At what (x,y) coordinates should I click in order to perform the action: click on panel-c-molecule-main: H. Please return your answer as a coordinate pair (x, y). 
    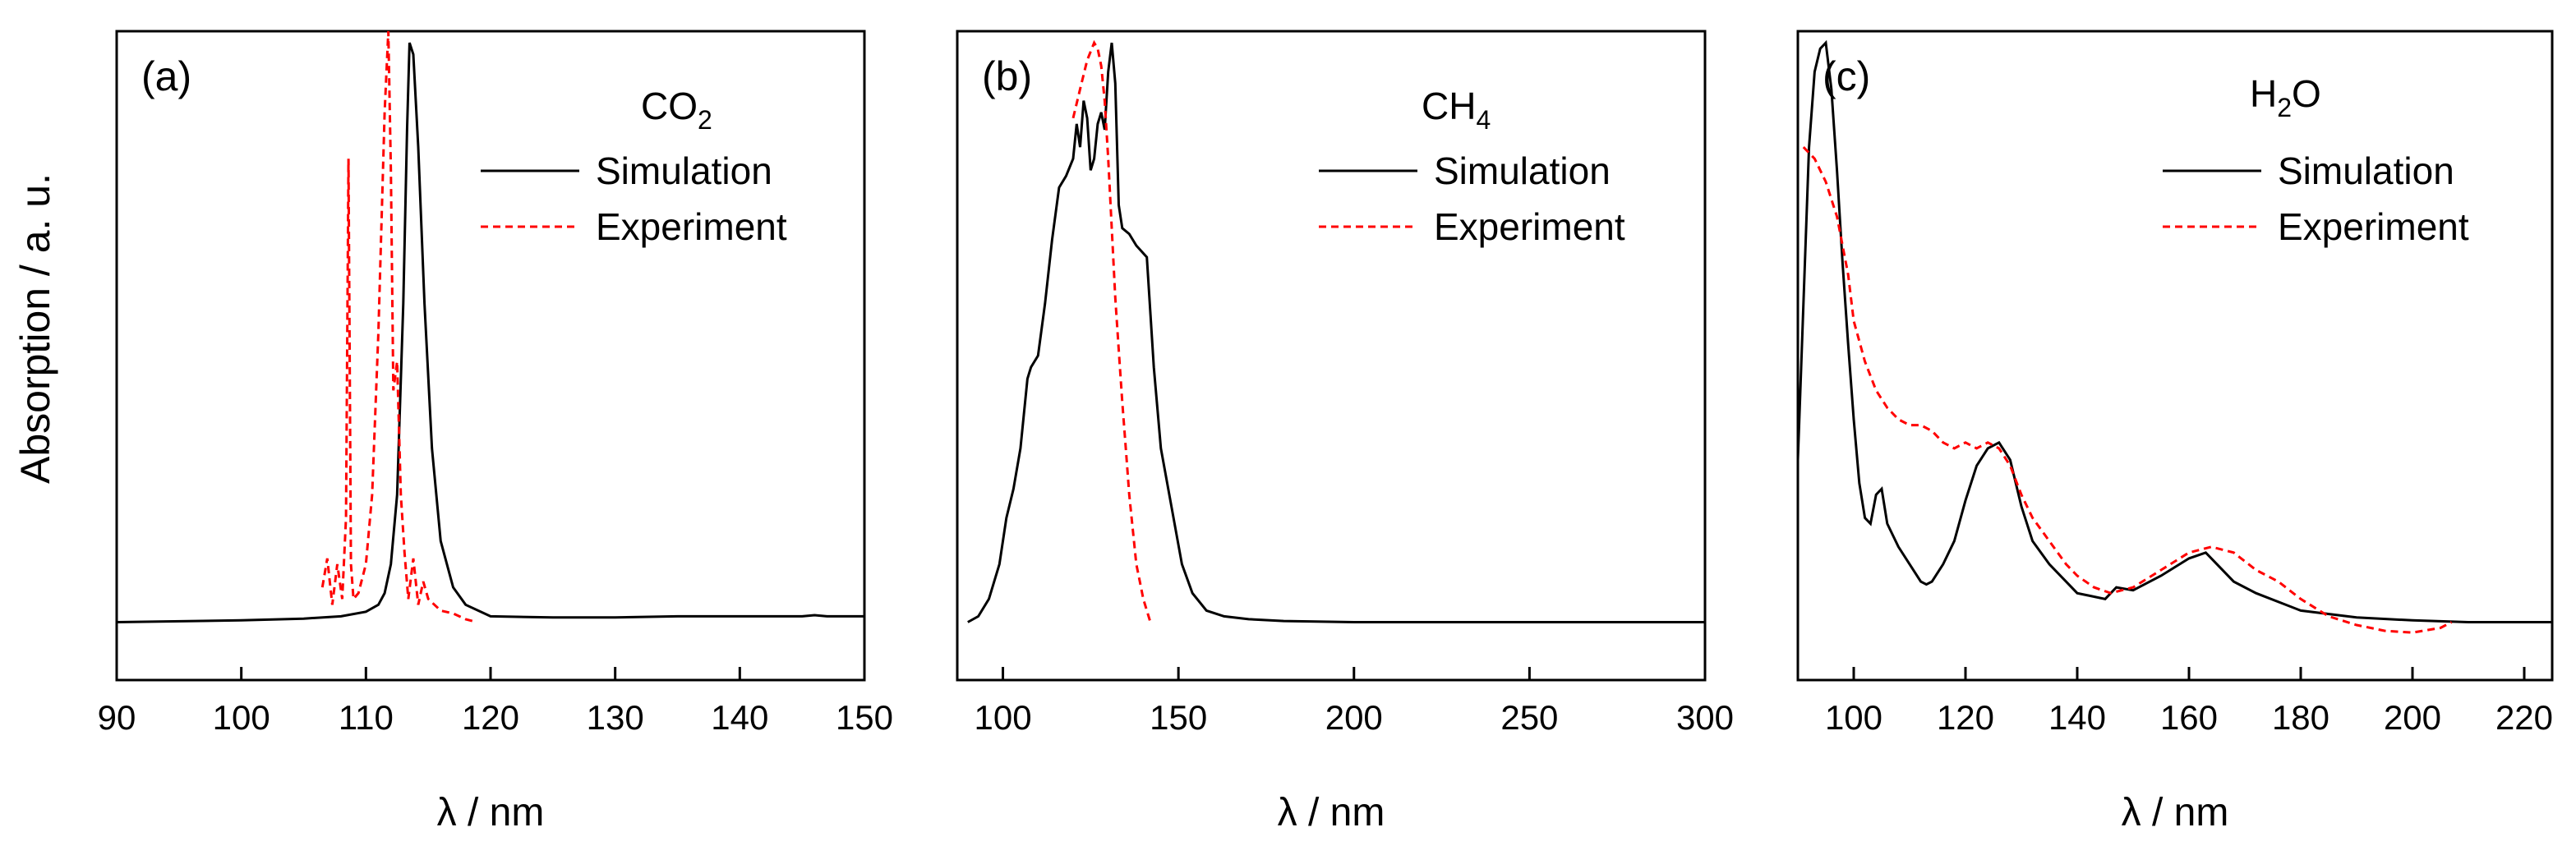
    Looking at the image, I should click on (2263, 93).